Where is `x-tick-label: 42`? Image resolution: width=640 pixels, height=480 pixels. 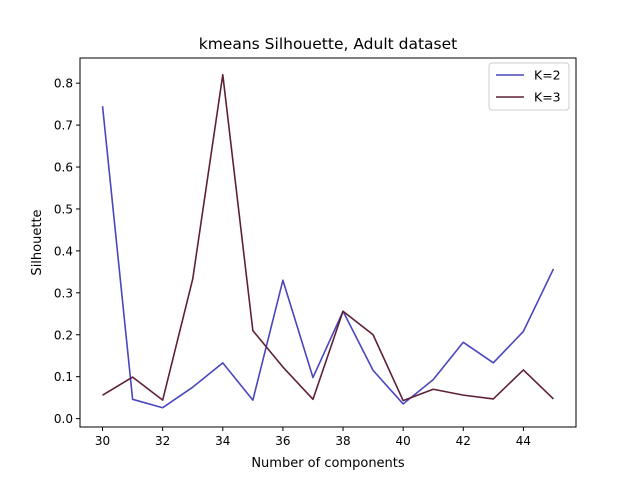 x-tick-label: 42 is located at coordinates (463, 441).